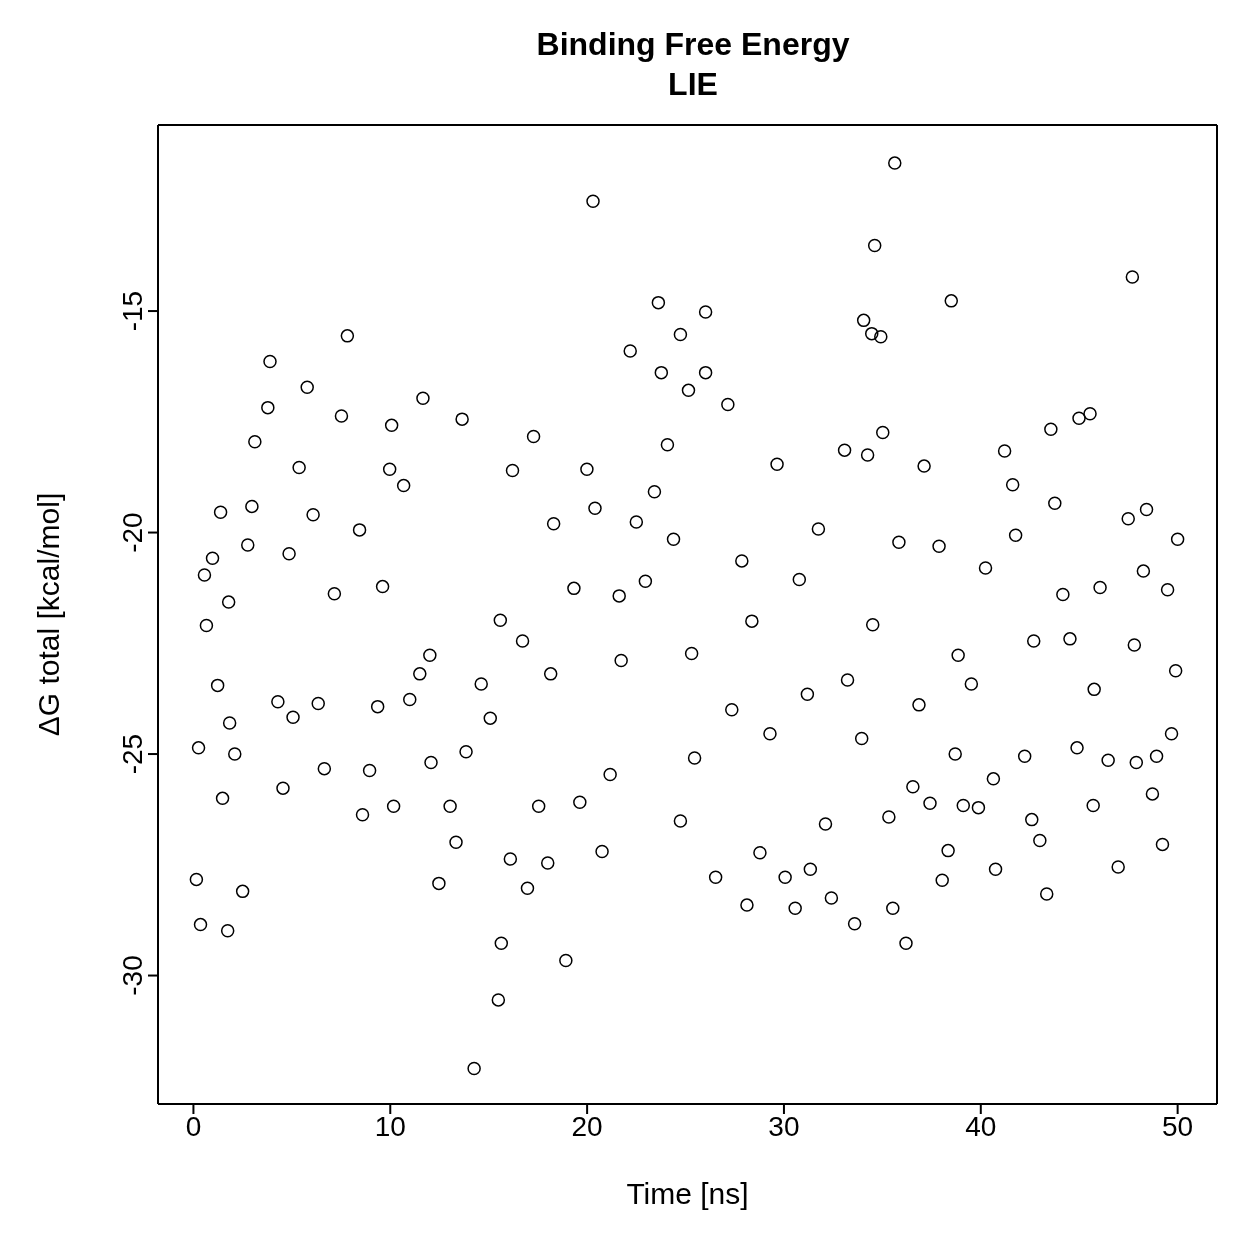 Image resolution: width=1259 pixels, height=1259 pixels. What do you see at coordinates (784, 1126) in the screenshot?
I see `x-tick-label: 30` at bounding box center [784, 1126].